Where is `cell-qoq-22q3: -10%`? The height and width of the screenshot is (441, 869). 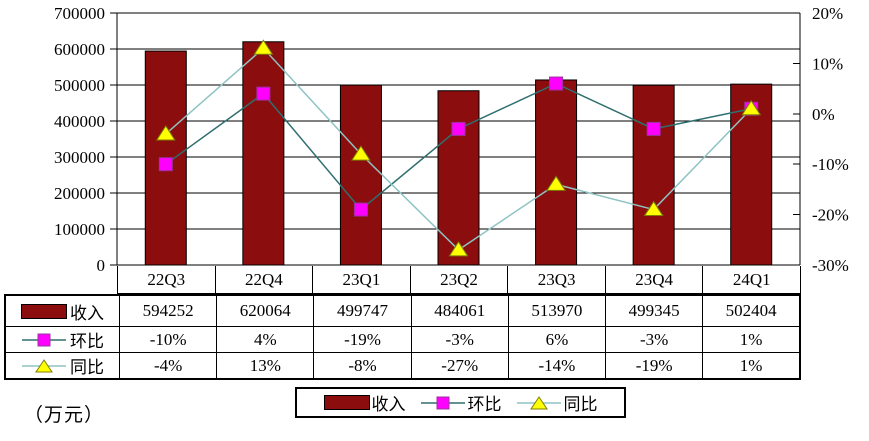
cell-qoq-22q3: -10% is located at coordinates (168, 339).